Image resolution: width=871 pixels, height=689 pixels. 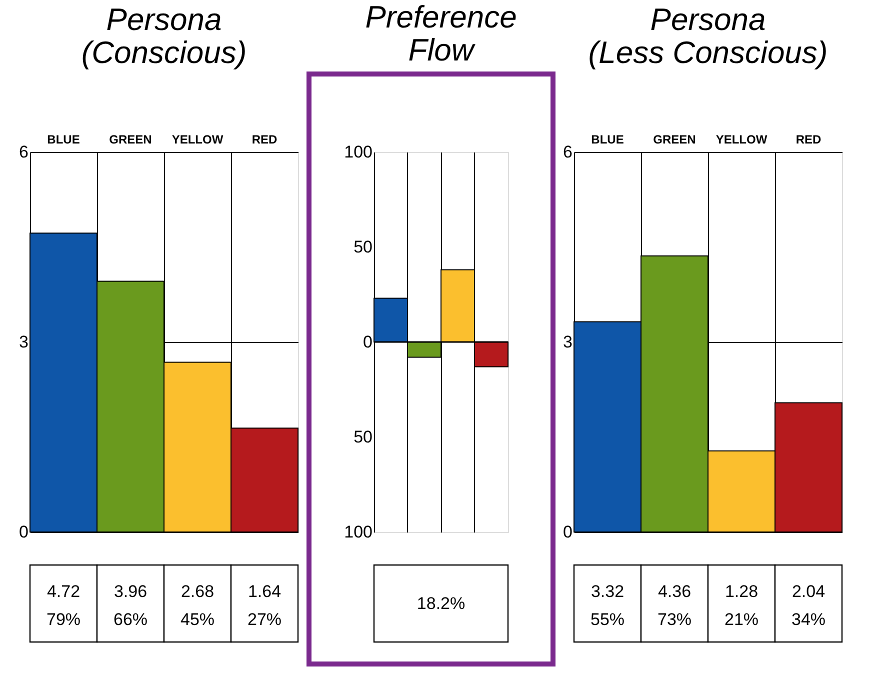 What do you see at coordinates (441, 34) in the screenshot?
I see `chart-title: Preference Flow` at bounding box center [441, 34].